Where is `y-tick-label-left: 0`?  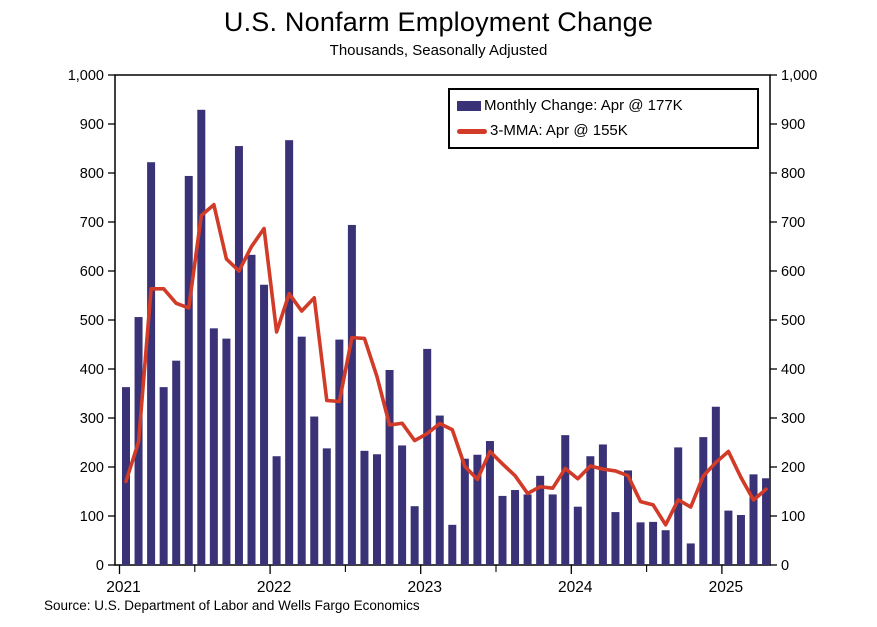 y-tick-label-left: 0 is located at coordinates (100, 566).